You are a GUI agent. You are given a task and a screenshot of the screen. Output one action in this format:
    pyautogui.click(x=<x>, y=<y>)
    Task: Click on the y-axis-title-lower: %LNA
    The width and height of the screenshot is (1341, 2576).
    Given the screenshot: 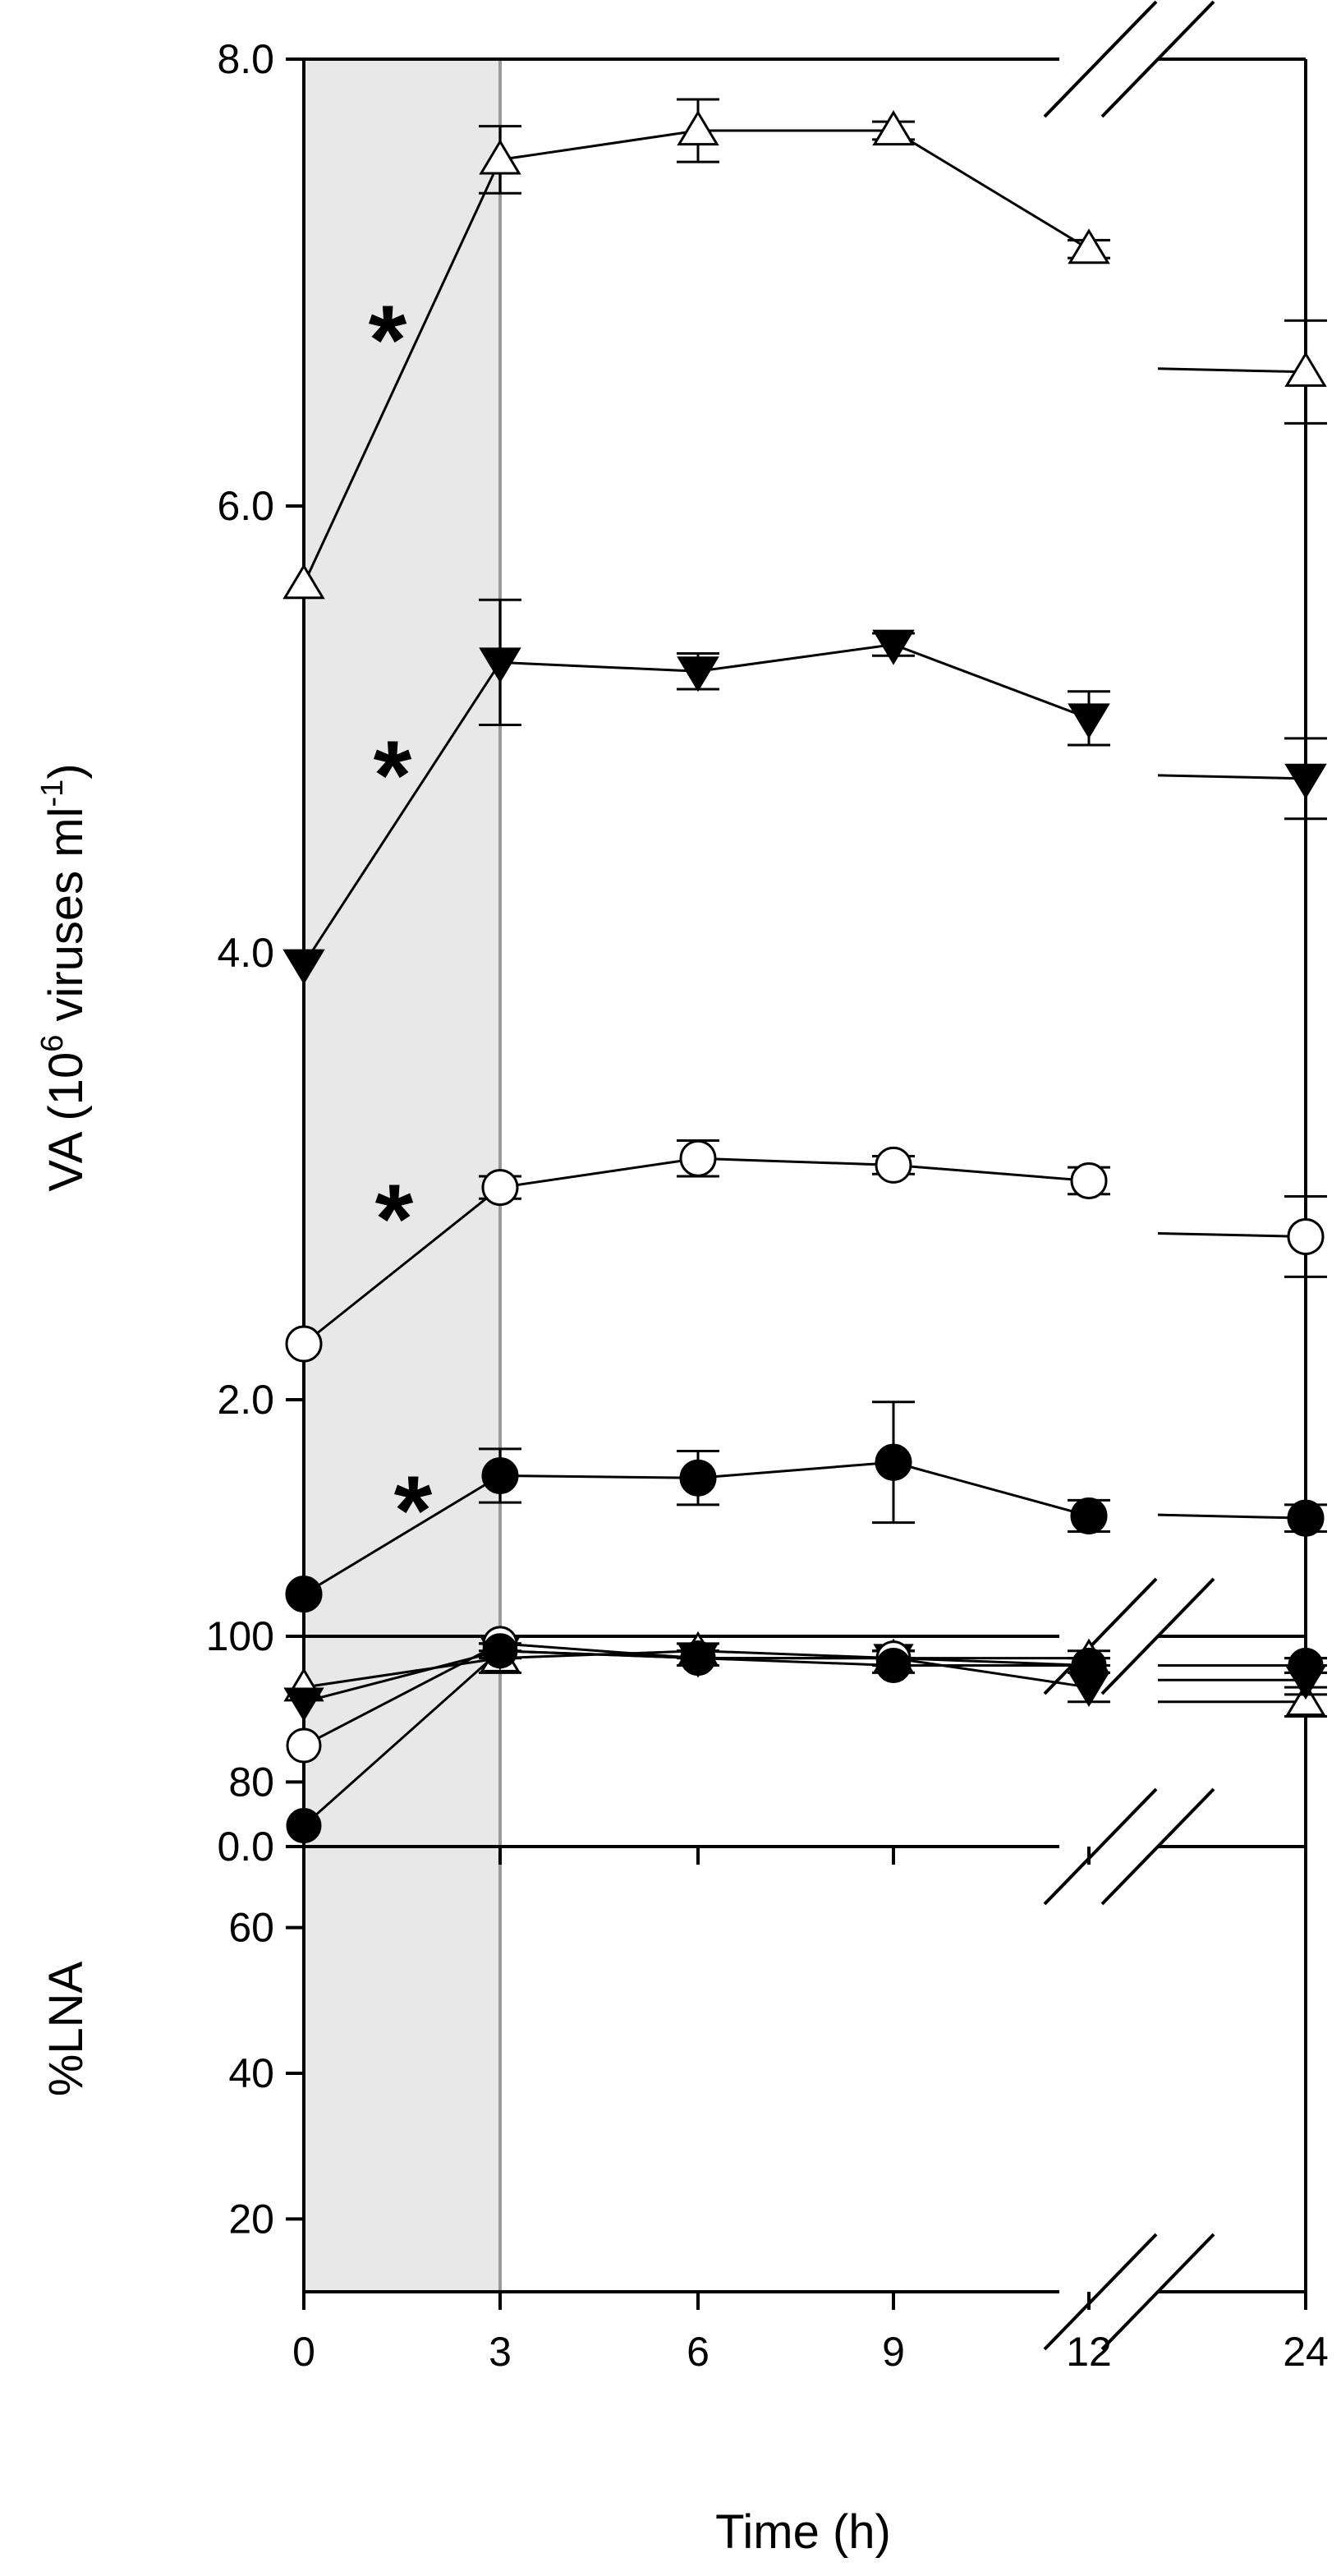 What is the action you would take?
    pyautogui.click(x=66, y=2029)
    